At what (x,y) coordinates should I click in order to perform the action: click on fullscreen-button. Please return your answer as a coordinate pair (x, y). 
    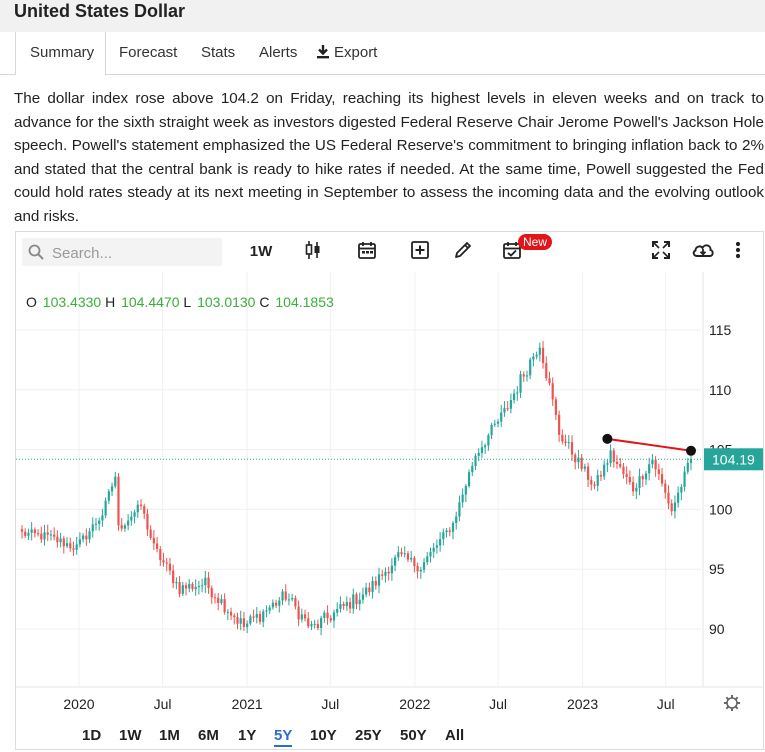
    Looking at the image, I should click on (661, 252).